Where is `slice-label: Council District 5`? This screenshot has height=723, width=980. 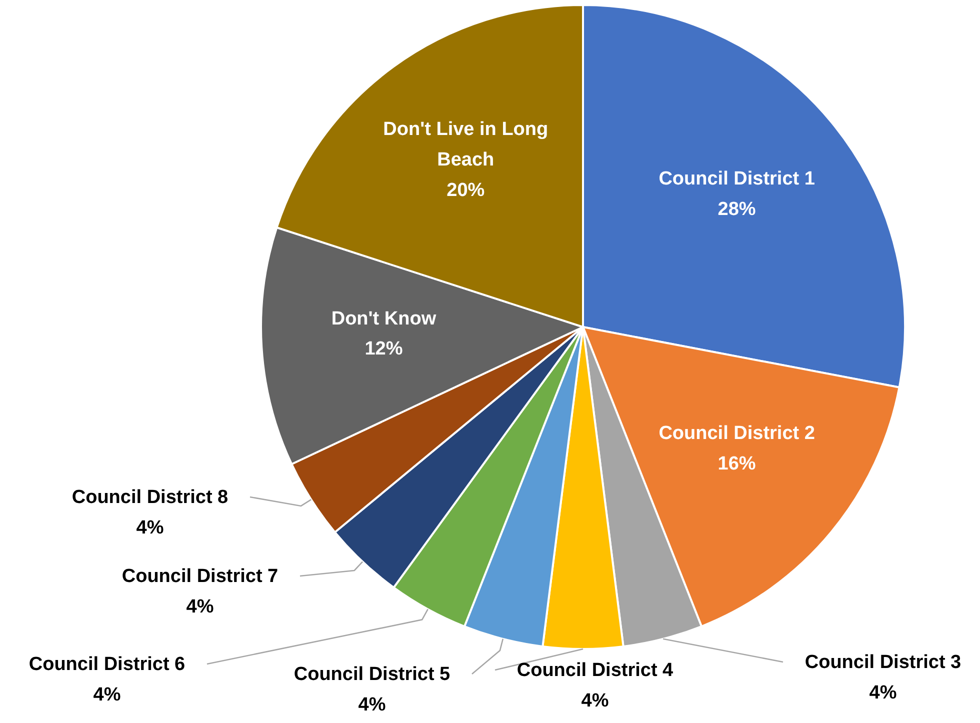
slice-label: Council District 5 is located at coordinates (372, 674).